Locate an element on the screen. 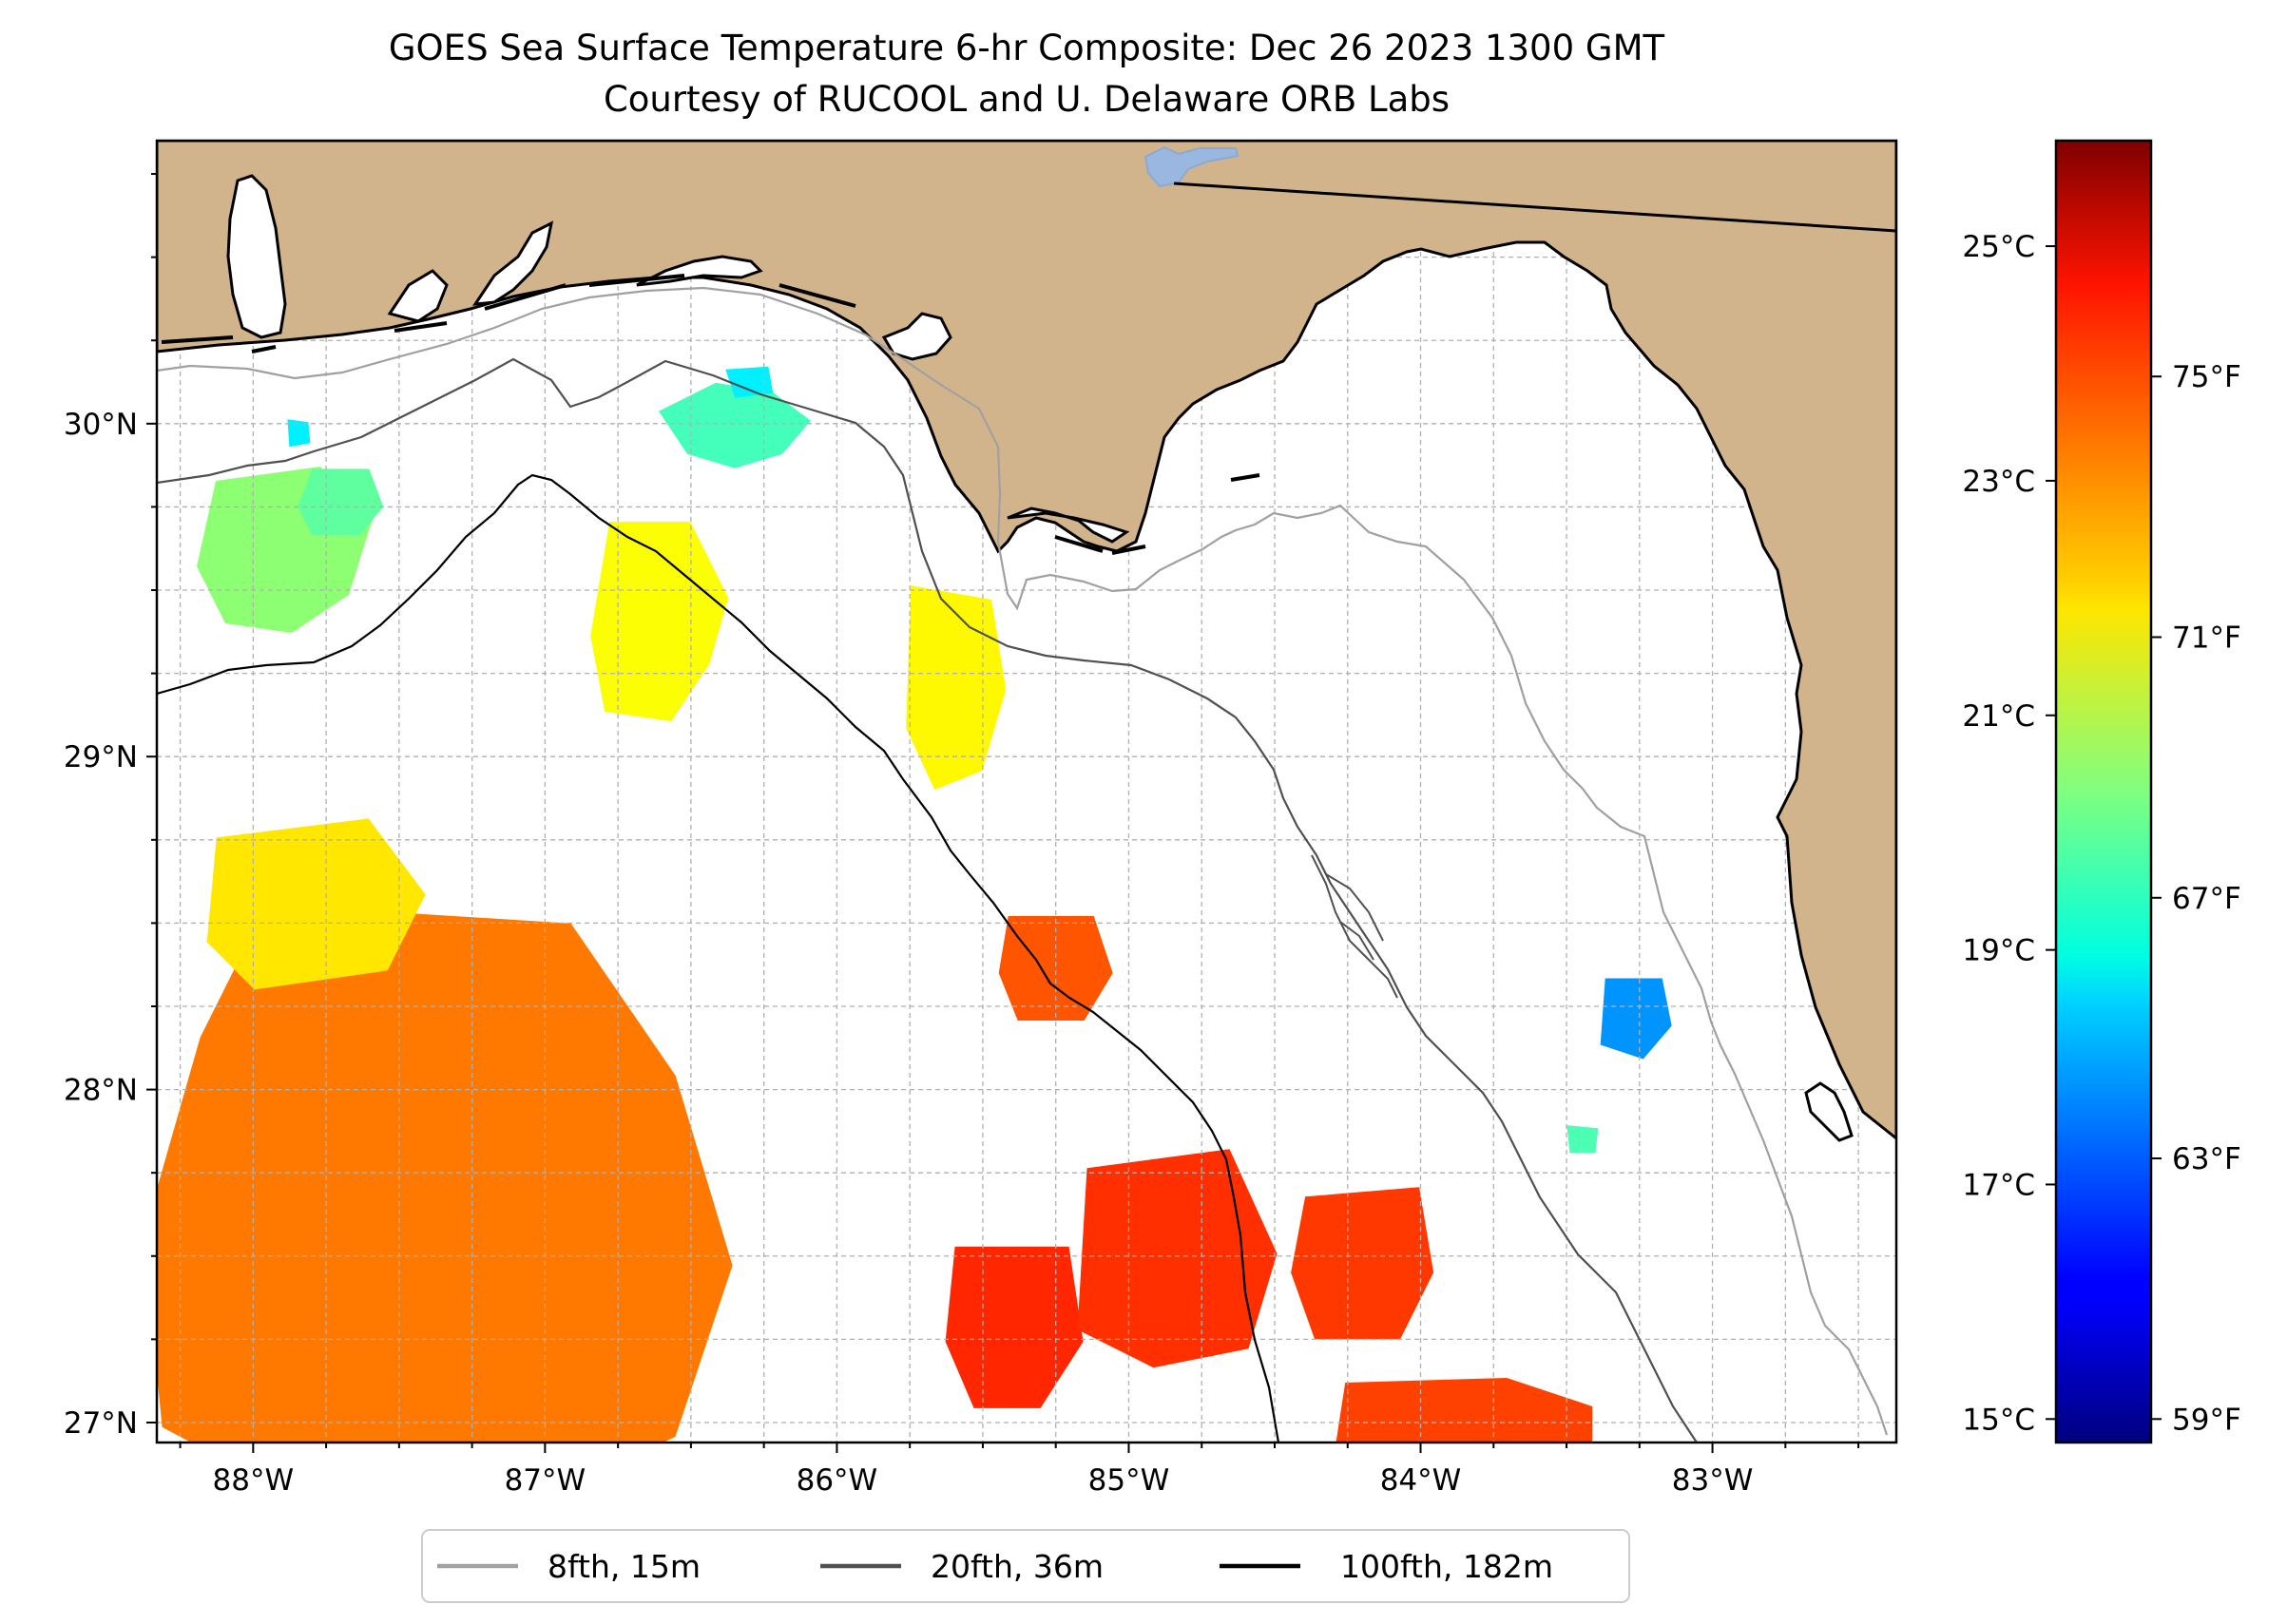  sst-patch-mid-yellow is located at coordinates (659, 621).